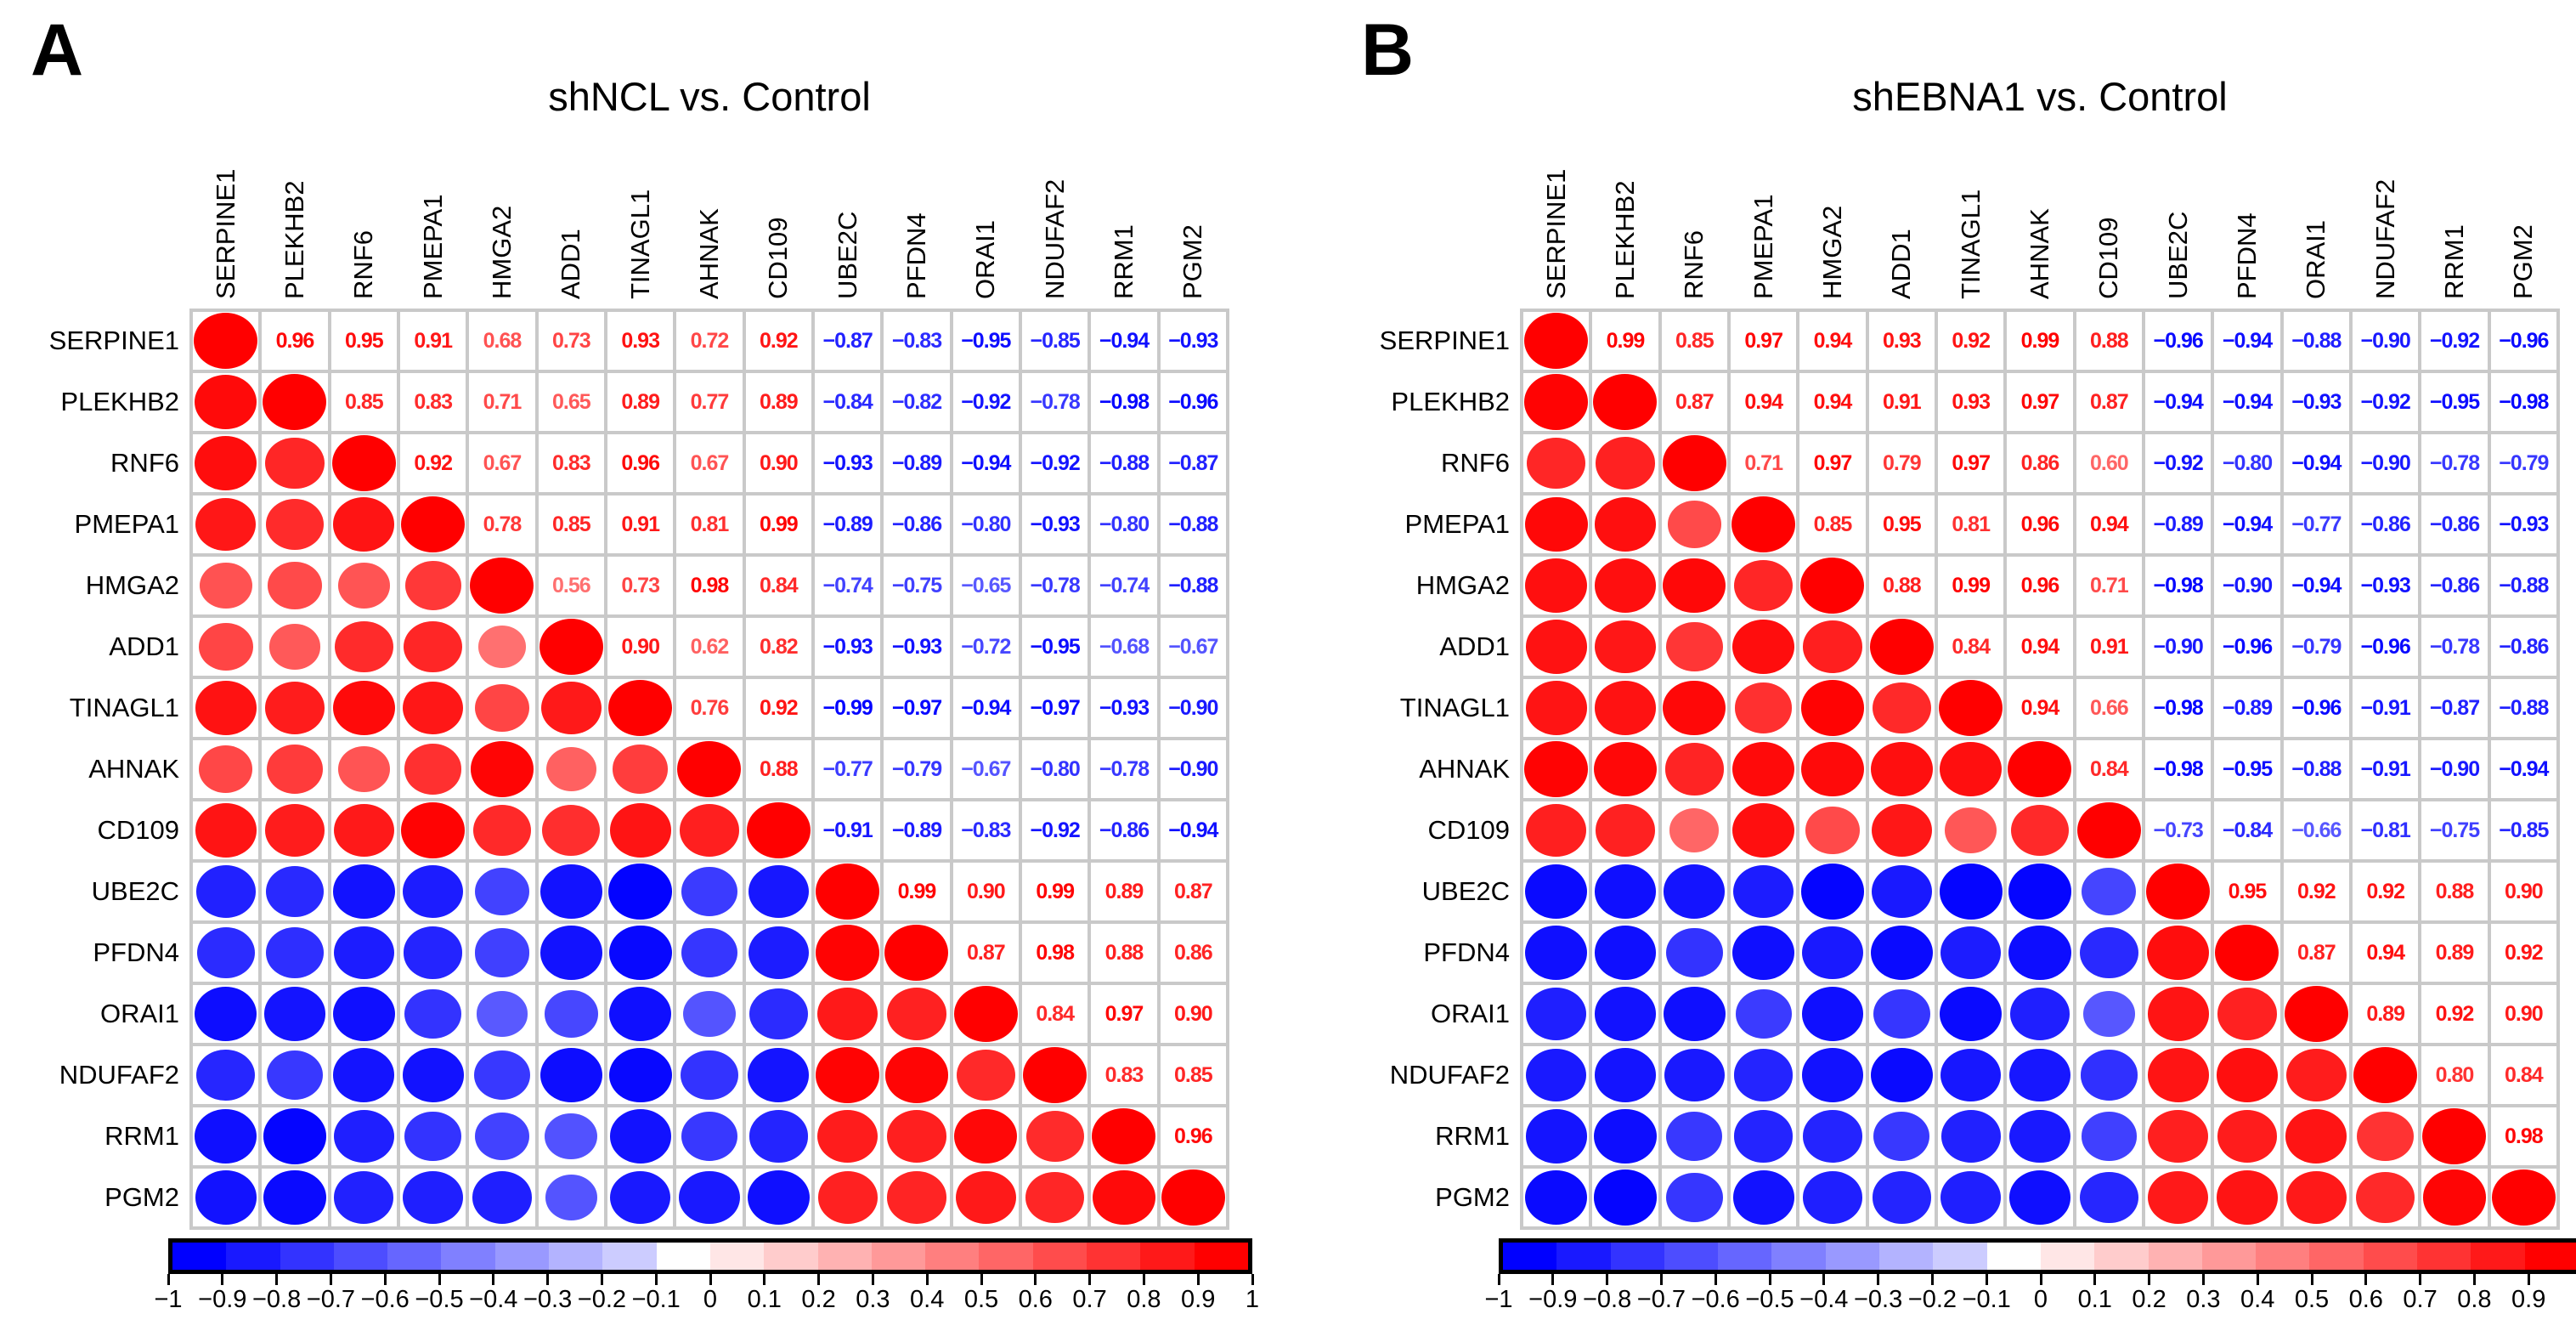  Describe the element at coordinates (1124, 708) in the screenshot. I see `grid-cell: −0.93` at that location.